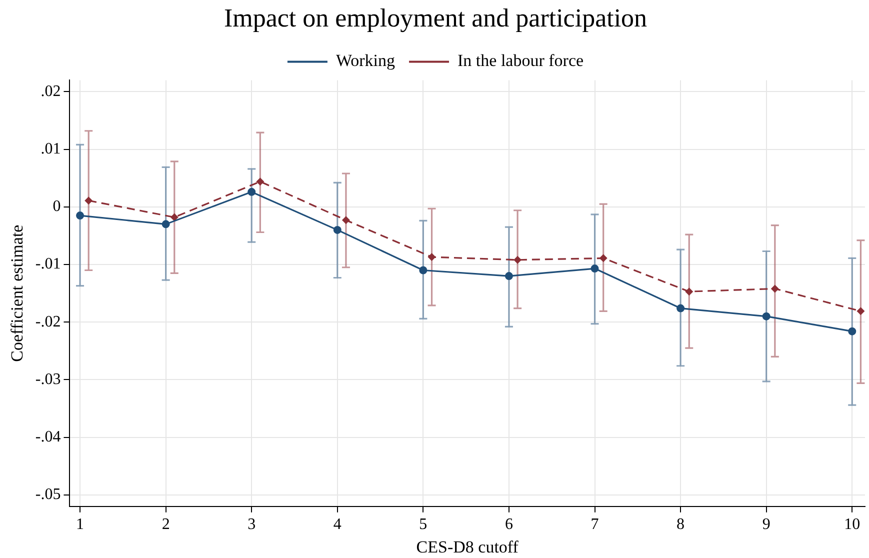 This screenshot has height=558, width=869. What do you see at coordinates (17, 293) in the screenshot?
I see `y-axis-title: Coefficient estimate` at bounding box center [17, 293].